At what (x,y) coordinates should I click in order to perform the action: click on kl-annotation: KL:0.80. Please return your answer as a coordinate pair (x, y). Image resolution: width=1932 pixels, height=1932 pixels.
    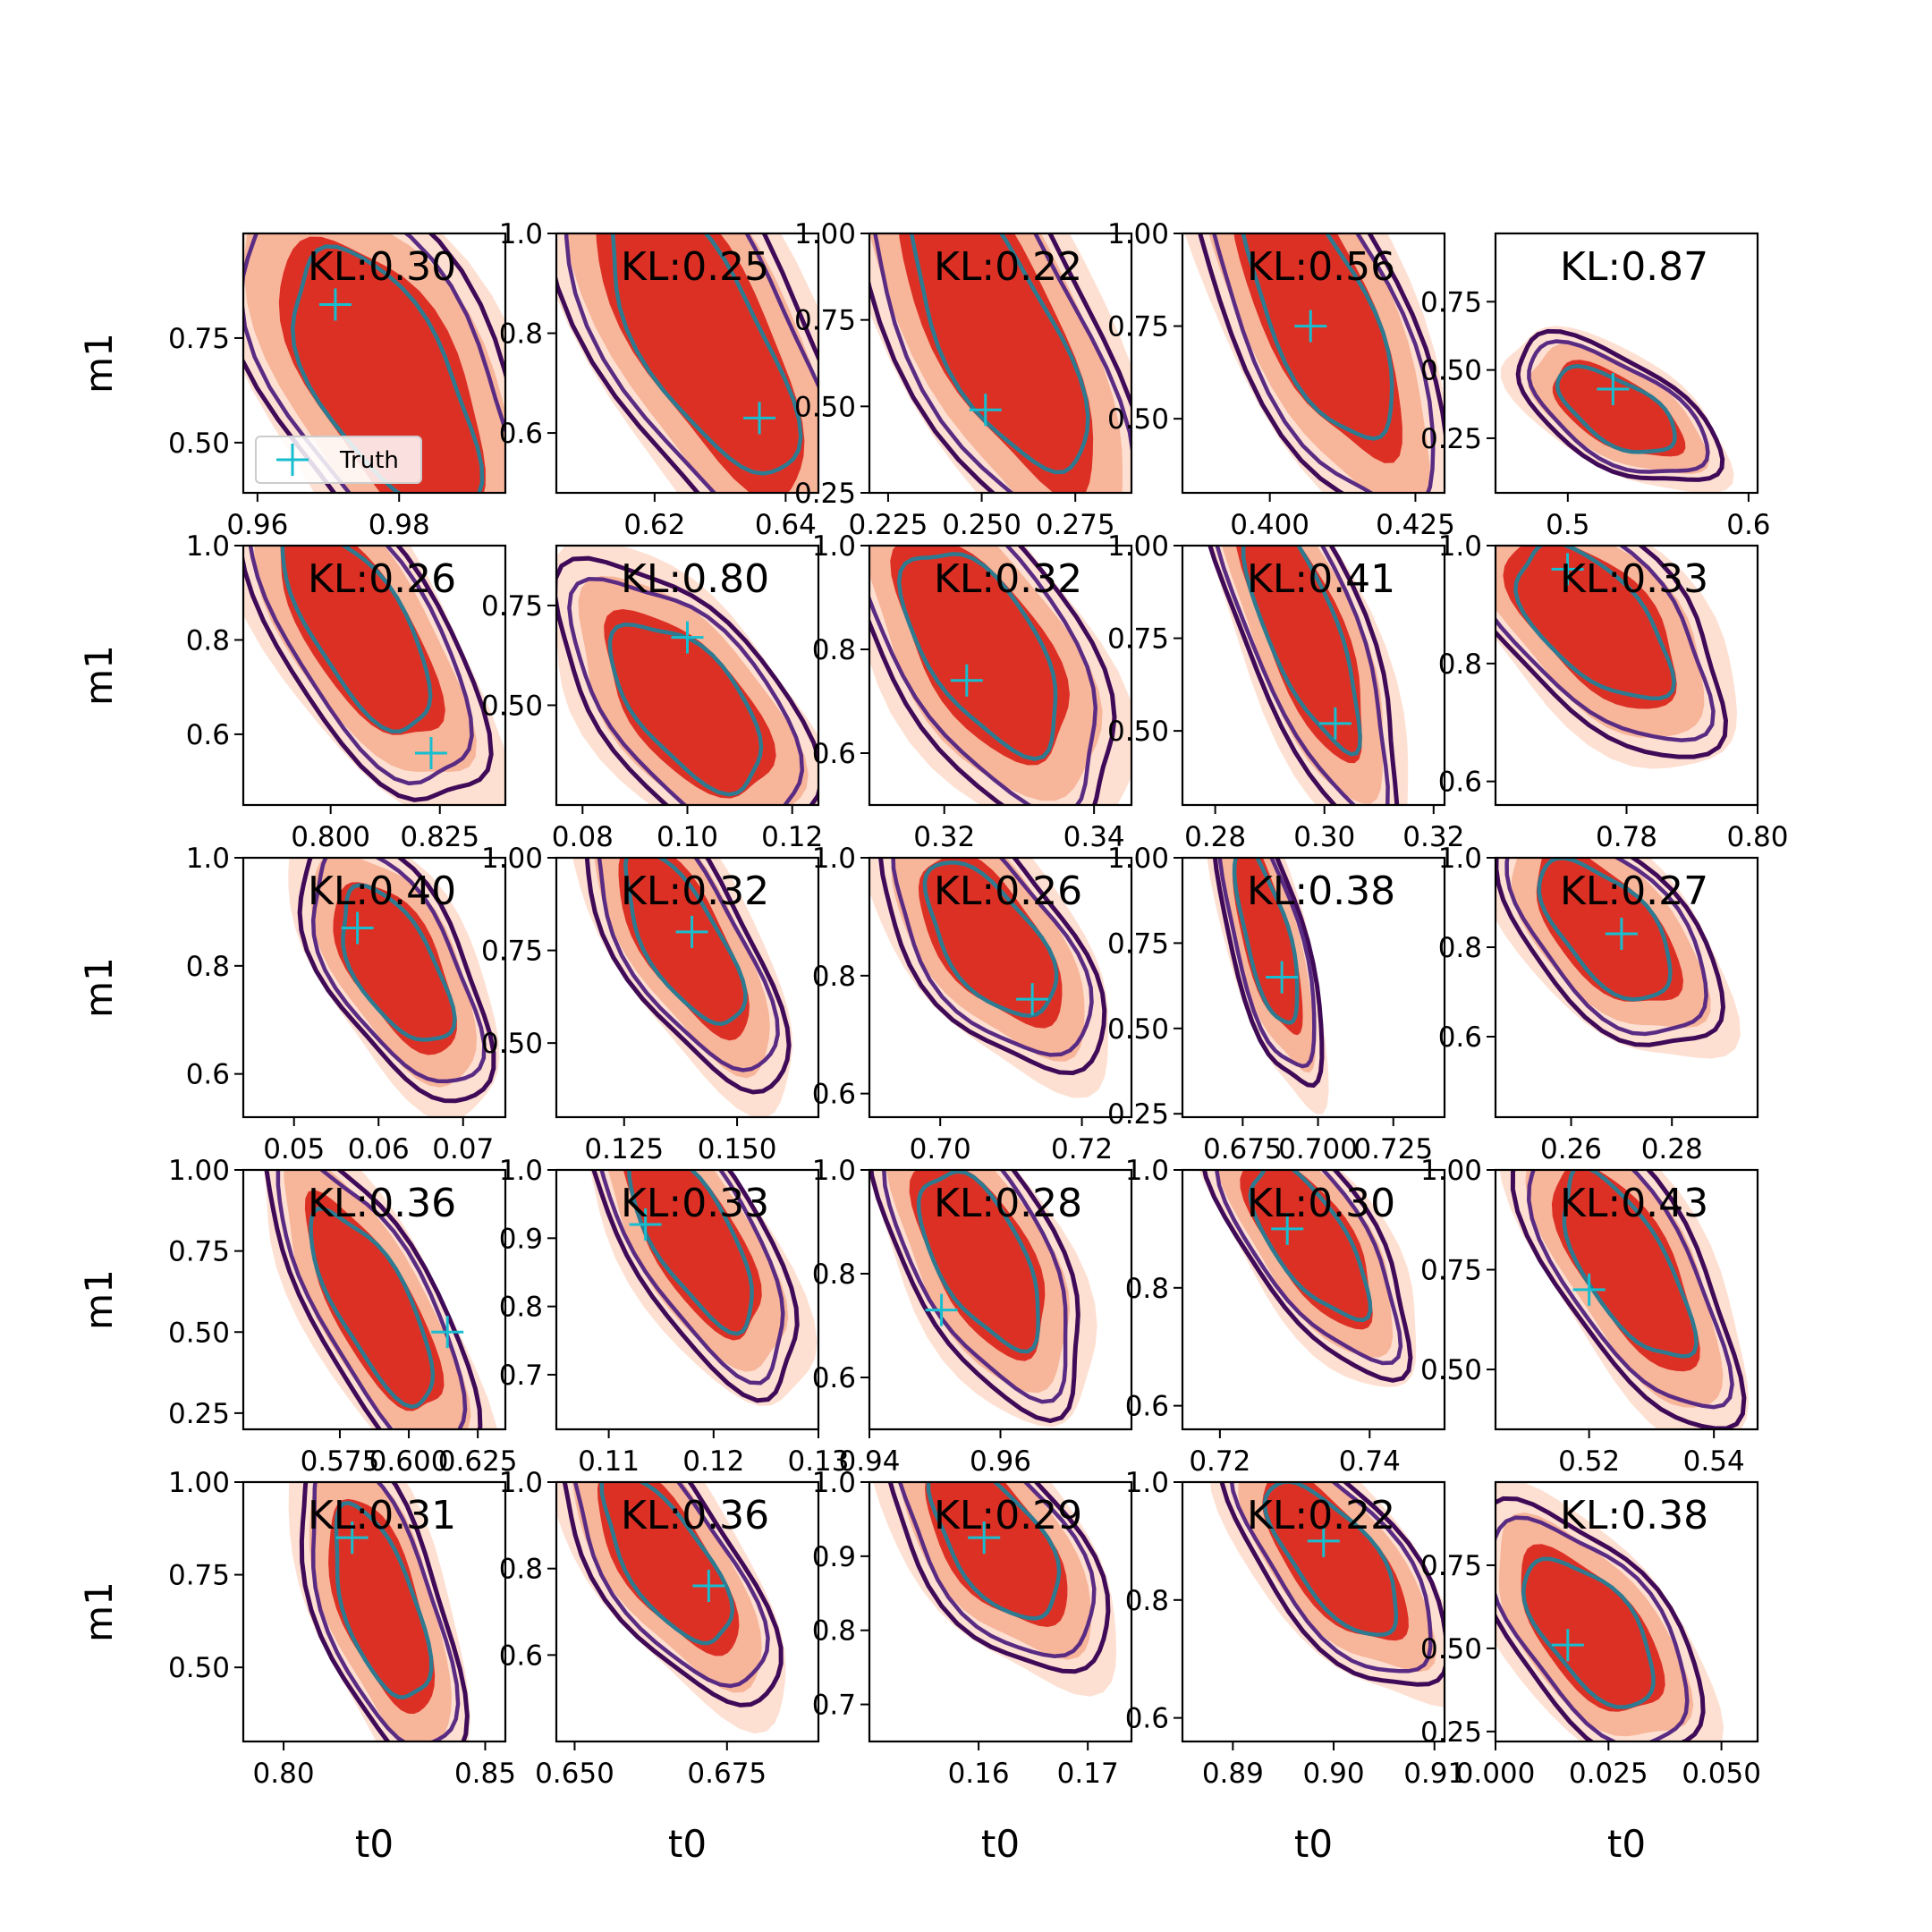
    Looking at the image, I should click on (695, 579).